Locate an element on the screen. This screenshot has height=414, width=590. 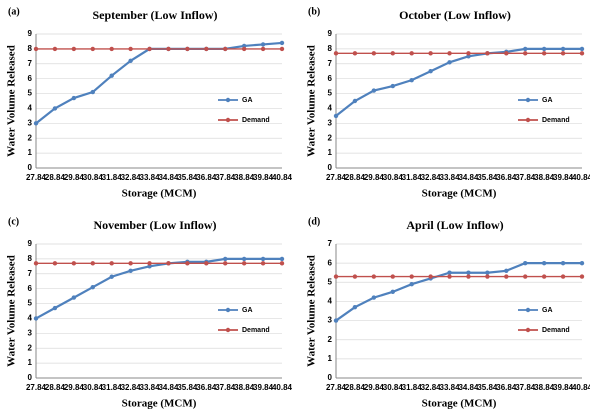
x-tick-label: 30.84 is located at coordinates (393, 177).